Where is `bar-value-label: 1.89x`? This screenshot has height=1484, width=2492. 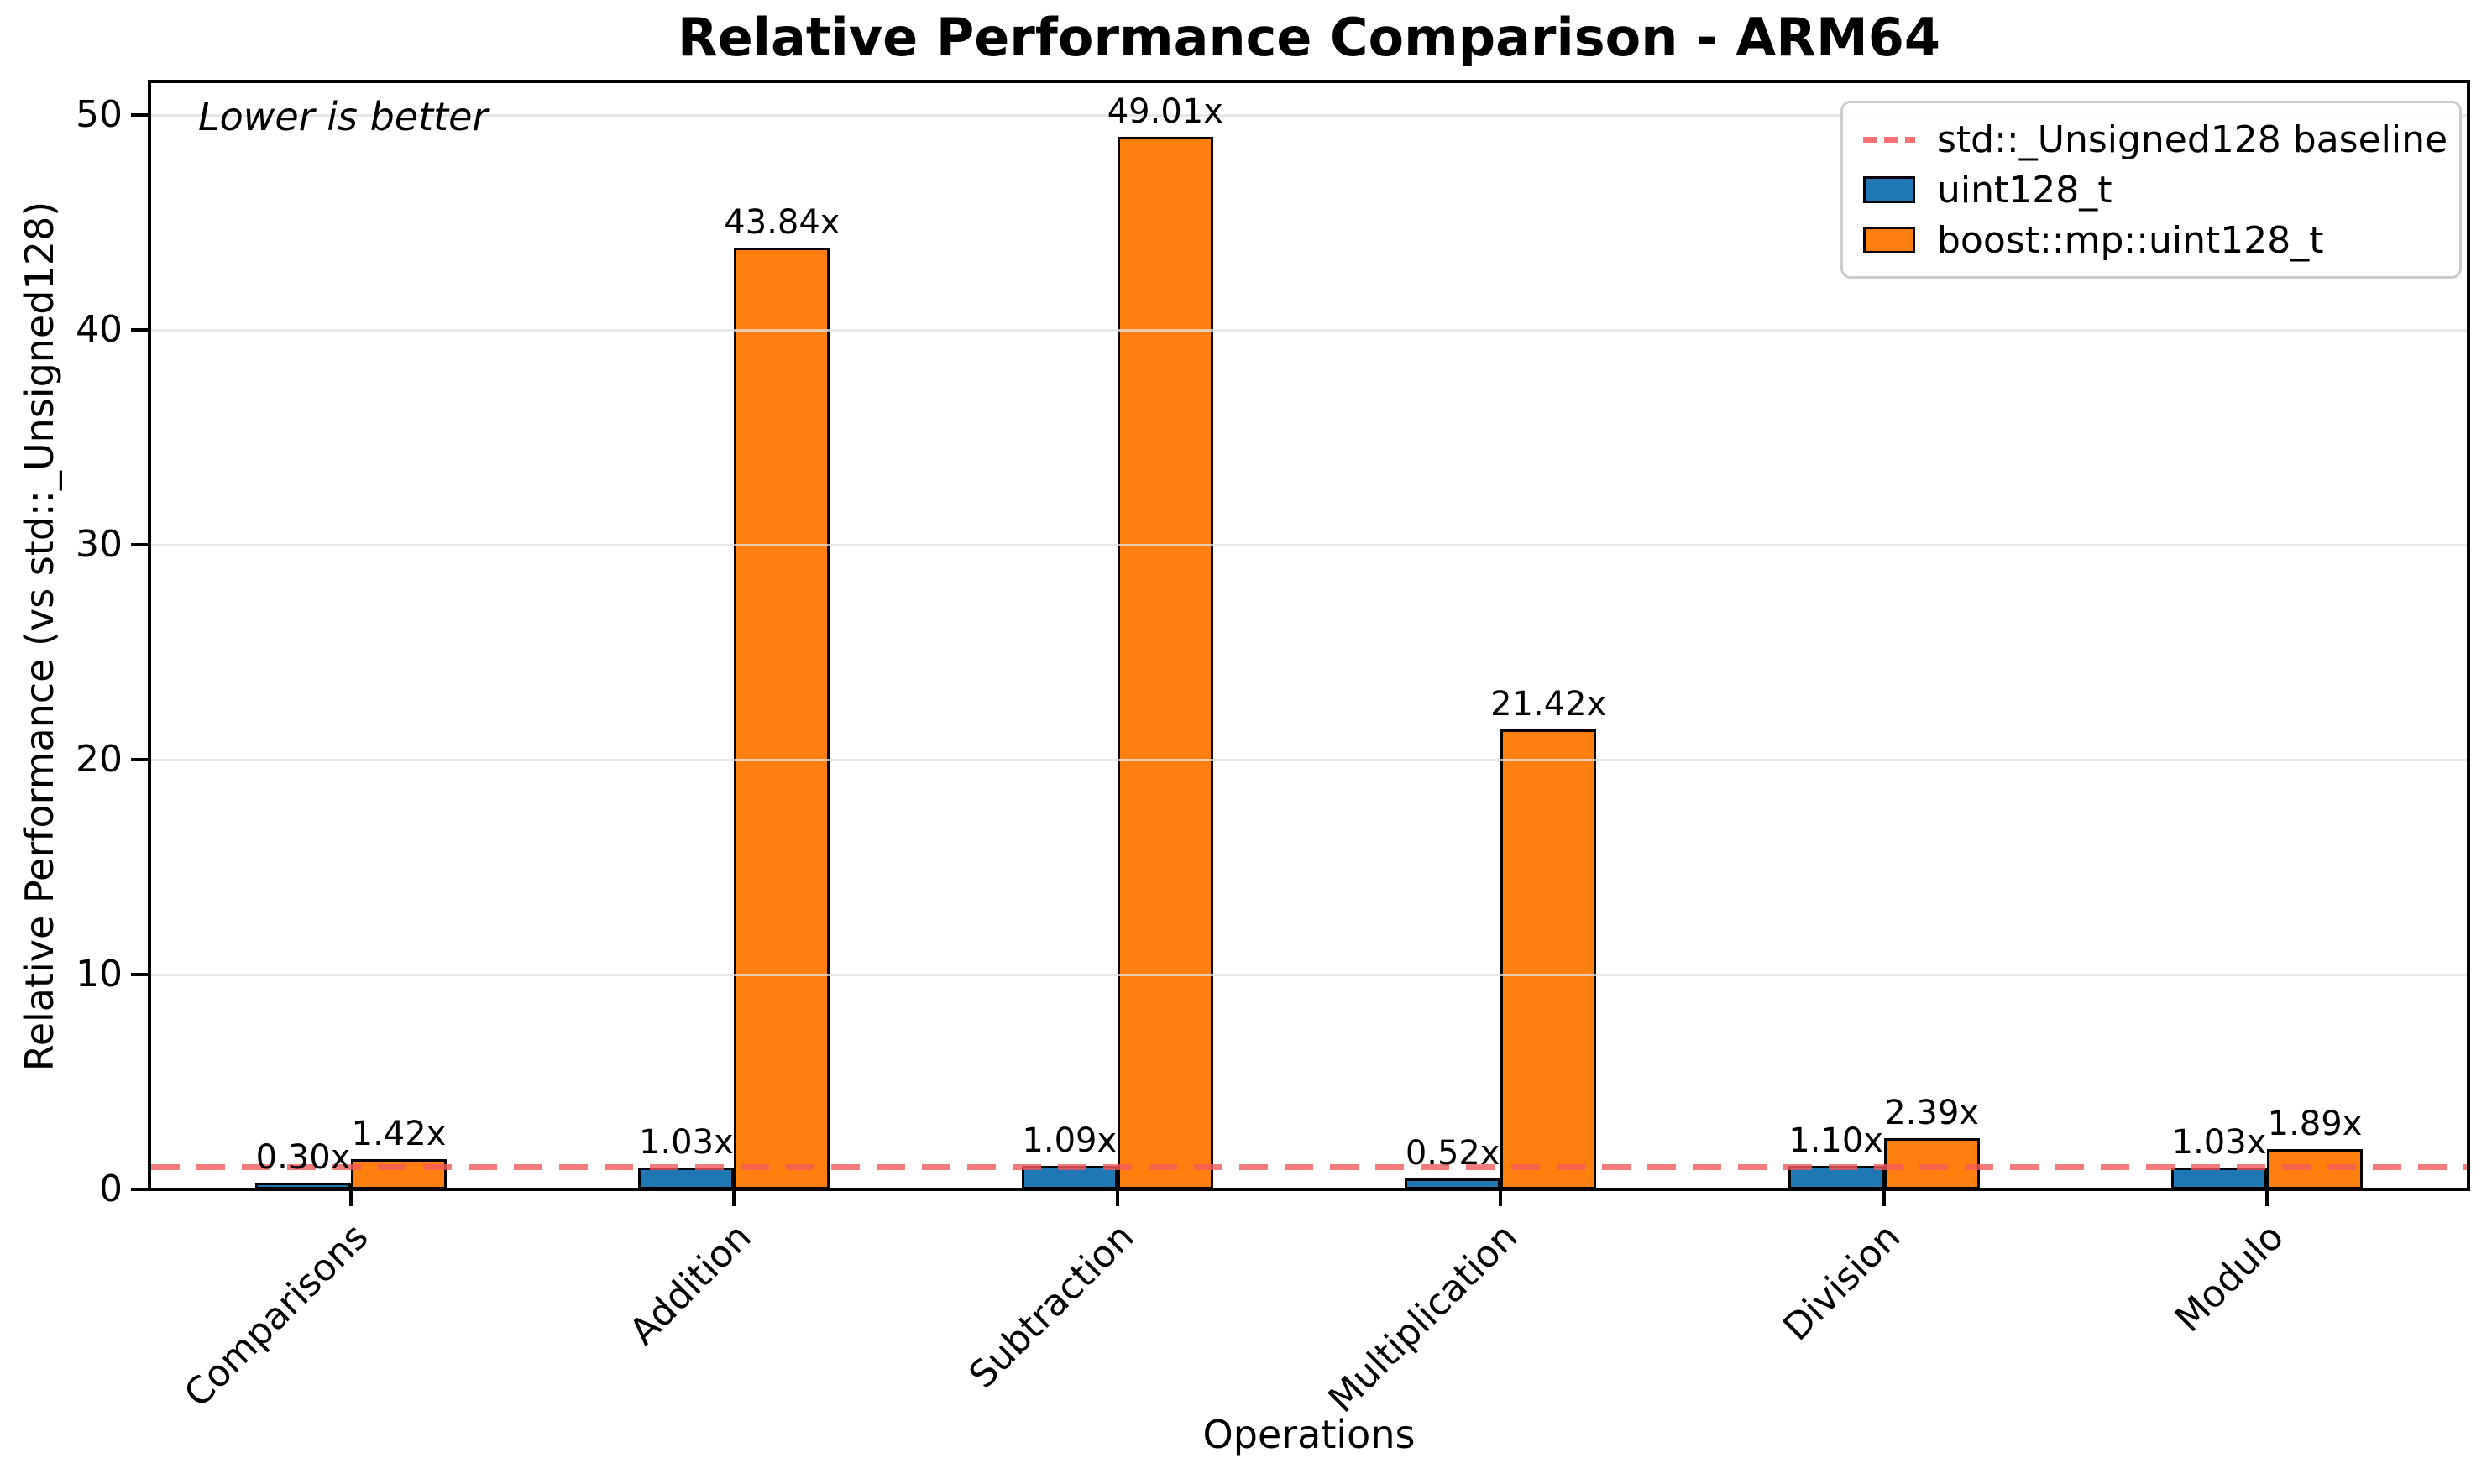 bar-value-label: 1.89x is located at coordinates (2315, 1123).